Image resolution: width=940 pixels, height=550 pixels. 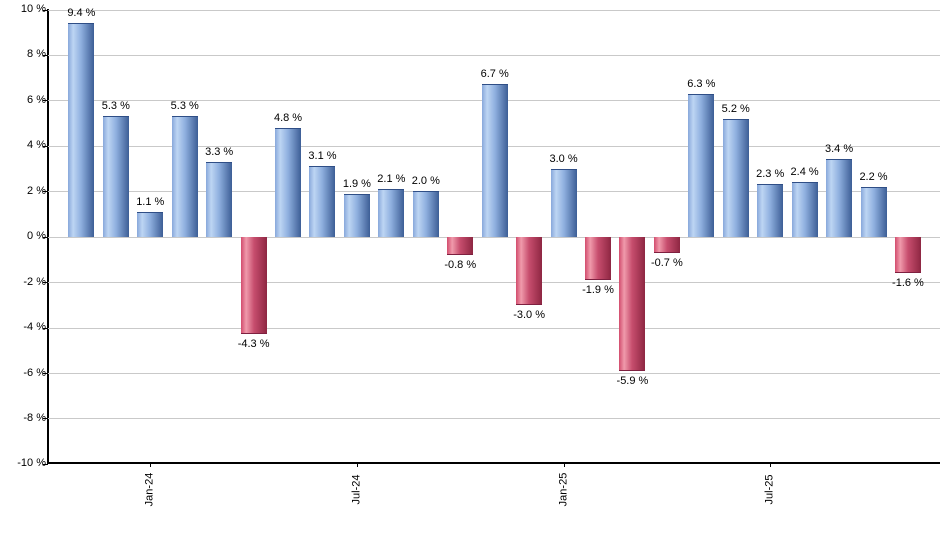 What do you see at coordinates (770, 174) in the screenshot?
I see `bar-value-label: 2.3 %` at bounding box center [770, 174].